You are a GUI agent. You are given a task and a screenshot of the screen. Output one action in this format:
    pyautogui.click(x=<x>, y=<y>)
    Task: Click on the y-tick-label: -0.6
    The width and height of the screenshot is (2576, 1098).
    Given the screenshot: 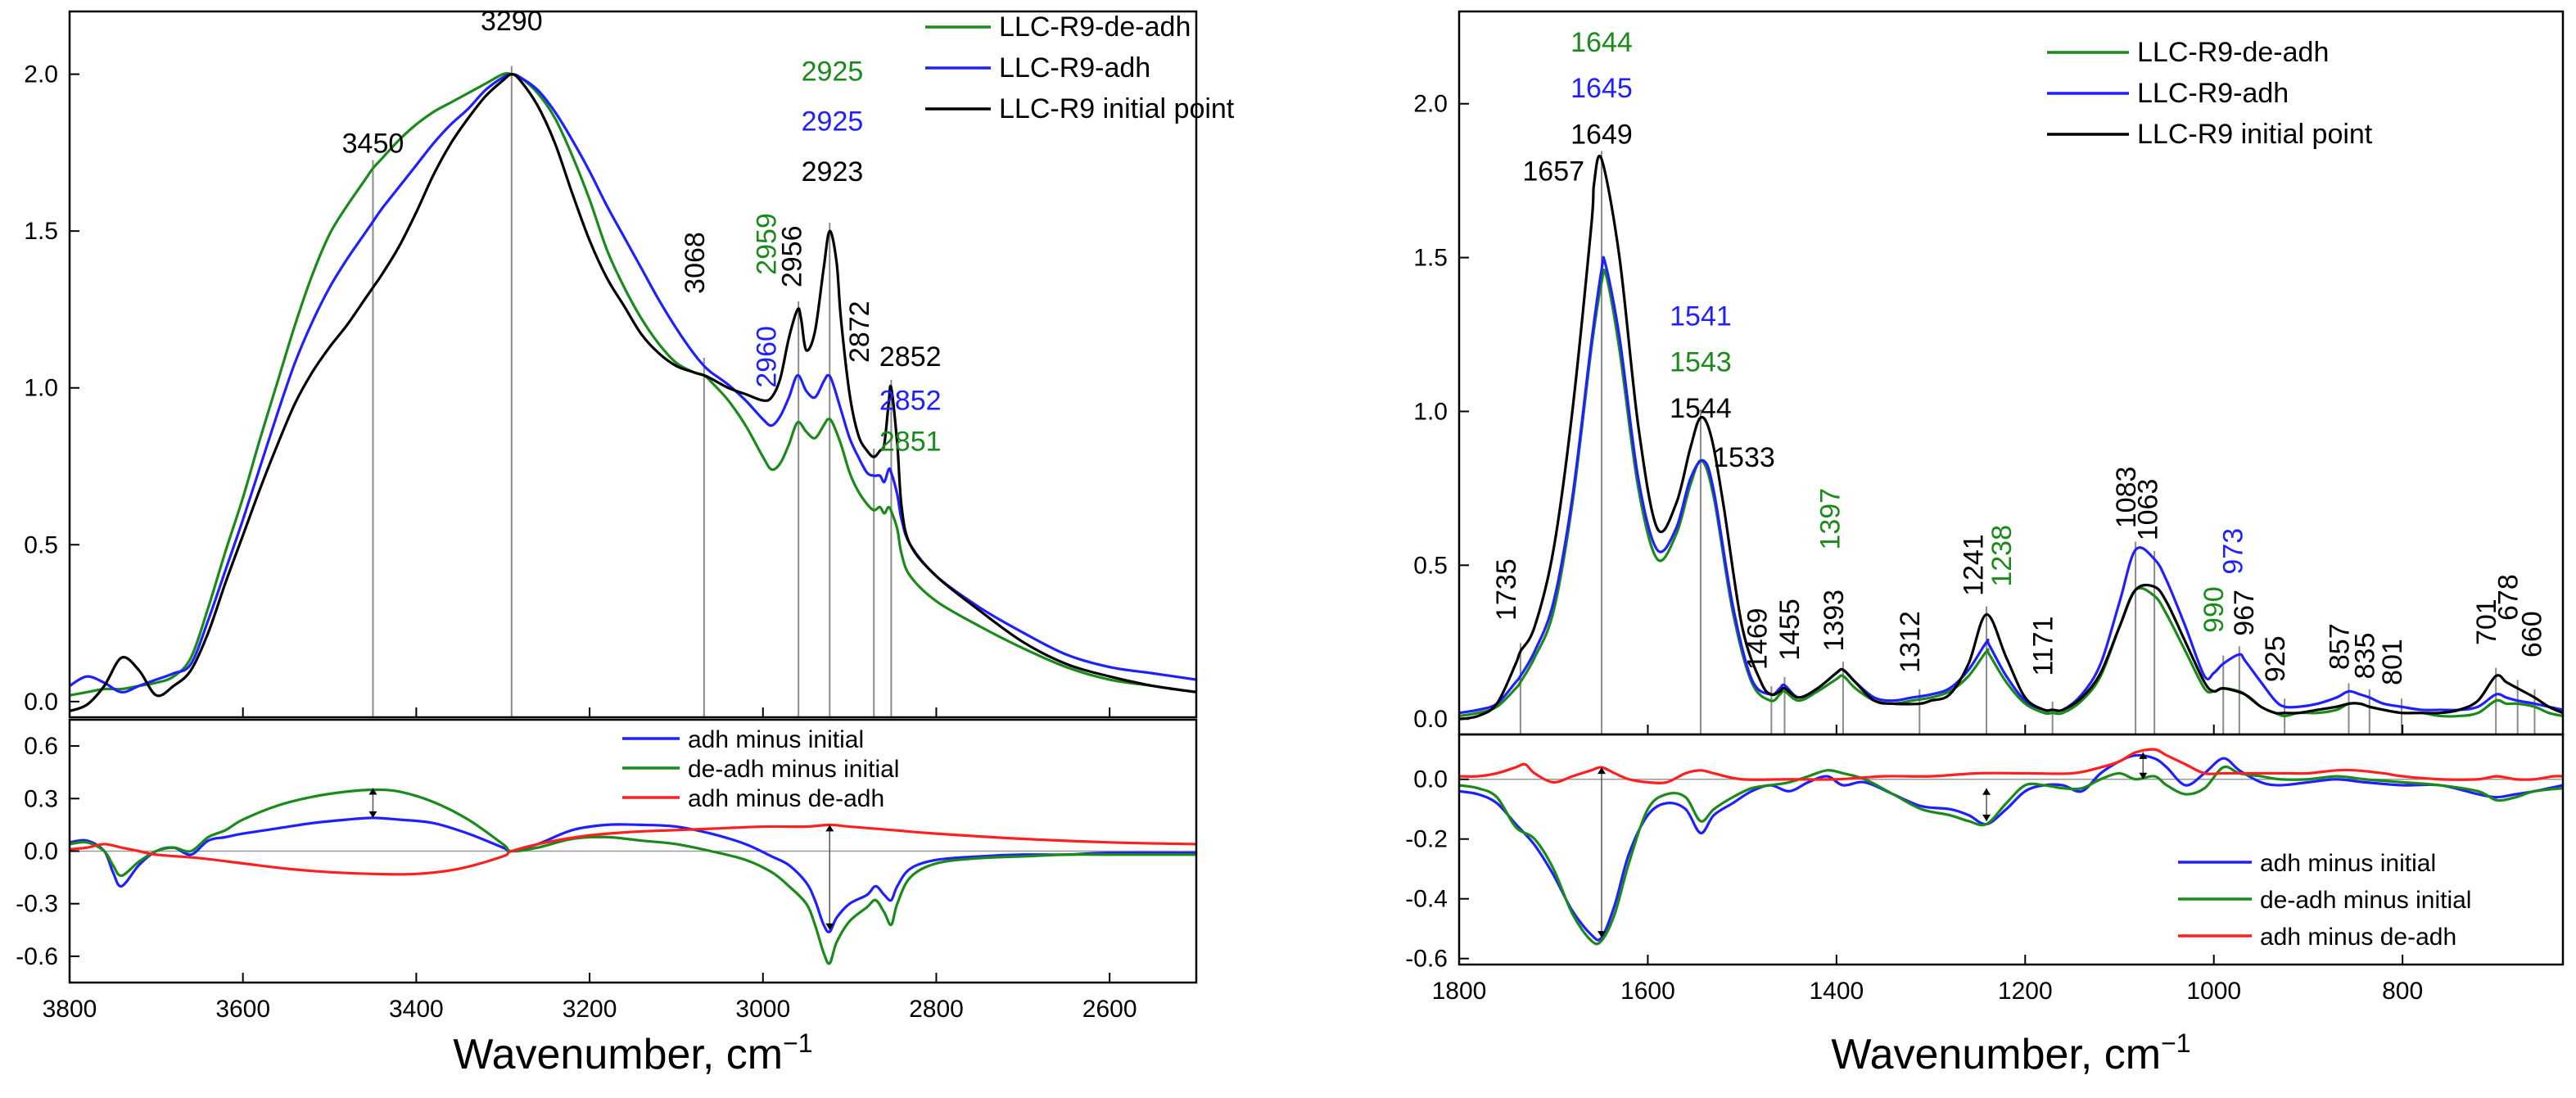 What is the action you would take?
    pyautogui.click(x=37, y=956)
    